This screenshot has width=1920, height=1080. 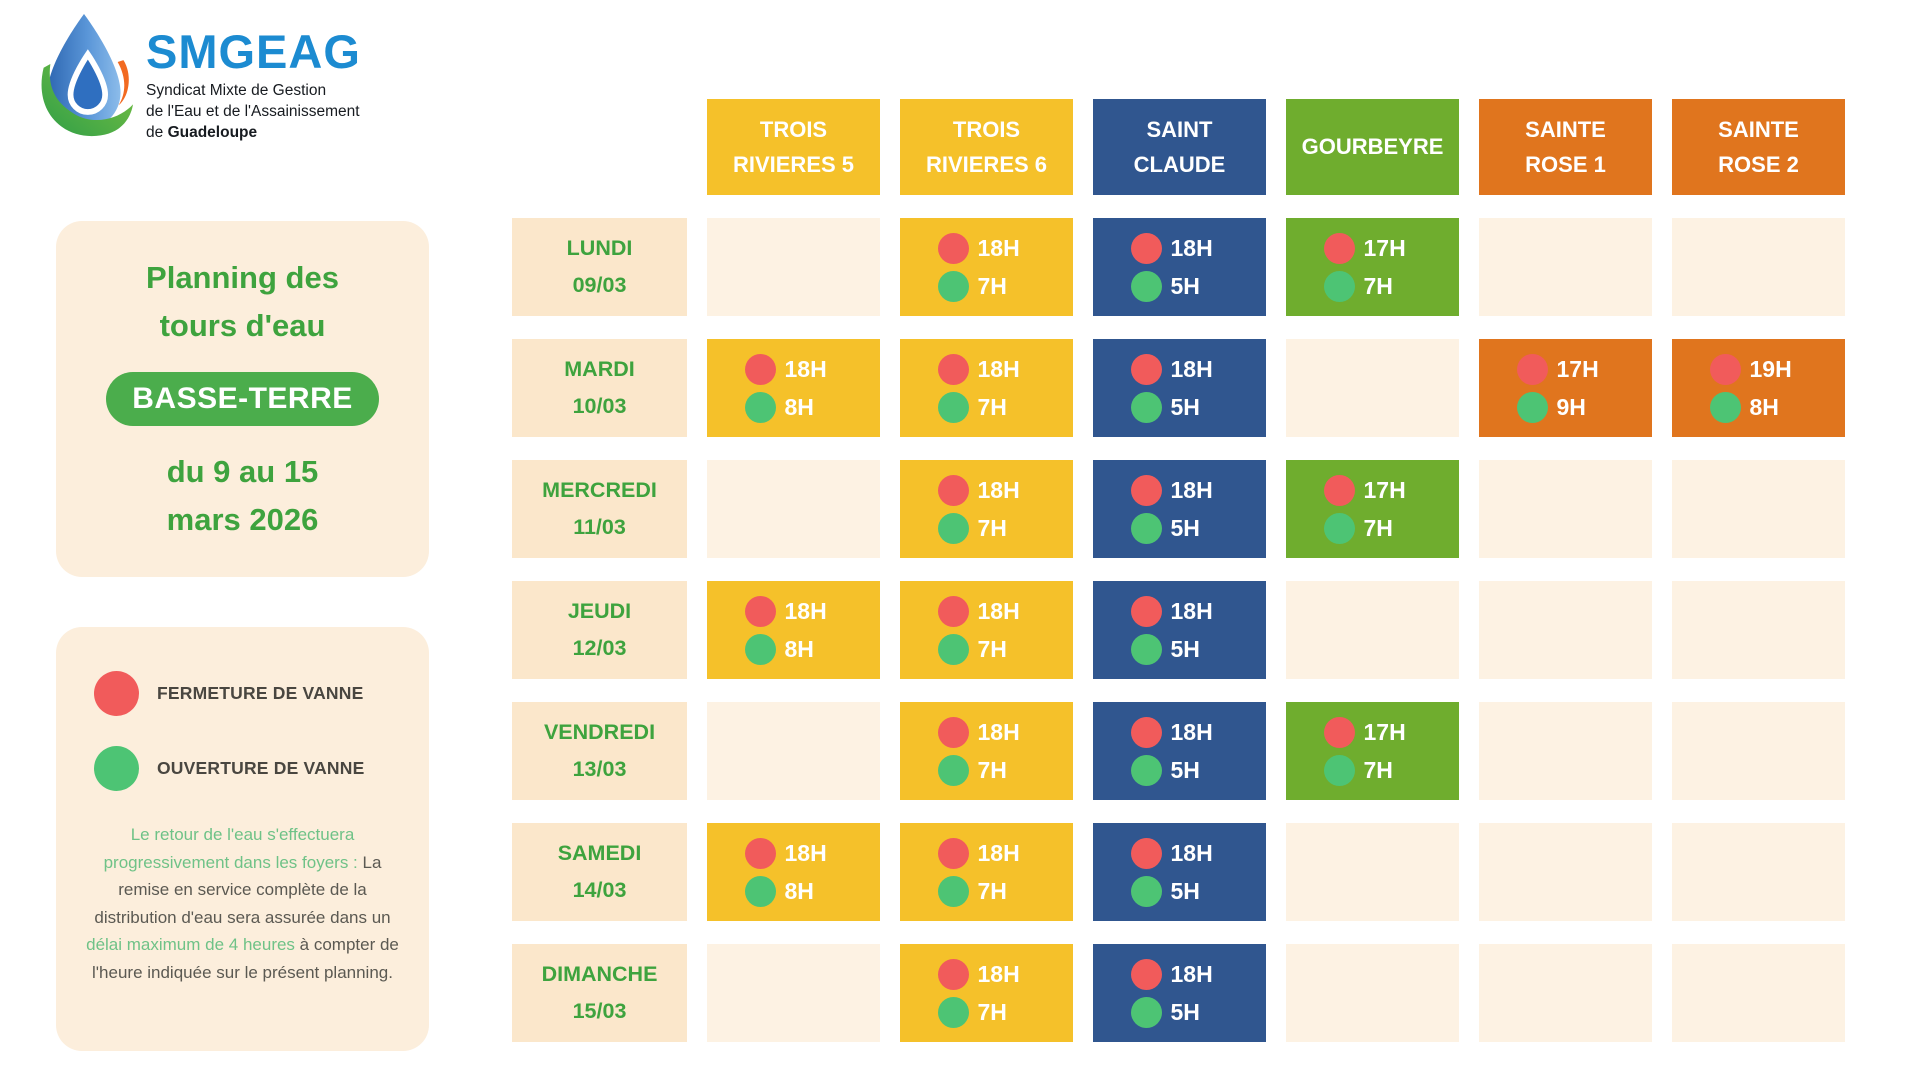 What do you see at coordinates (1565, 147) in the screenshot?
I see `column-header-sainte-rose-1: SAINTE ROSE 1` at bounding box center [1565, 147].